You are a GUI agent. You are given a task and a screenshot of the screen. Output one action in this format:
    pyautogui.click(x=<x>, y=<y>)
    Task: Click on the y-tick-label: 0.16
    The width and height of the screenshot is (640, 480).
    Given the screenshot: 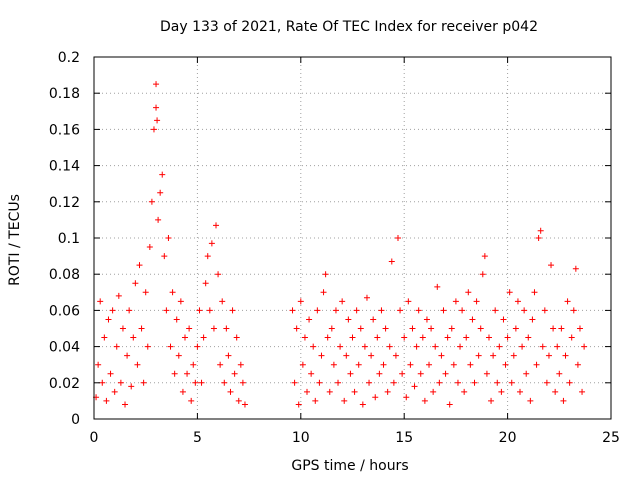 What is the action you would take?
    pyautogui.click(x=64, y=130)
    